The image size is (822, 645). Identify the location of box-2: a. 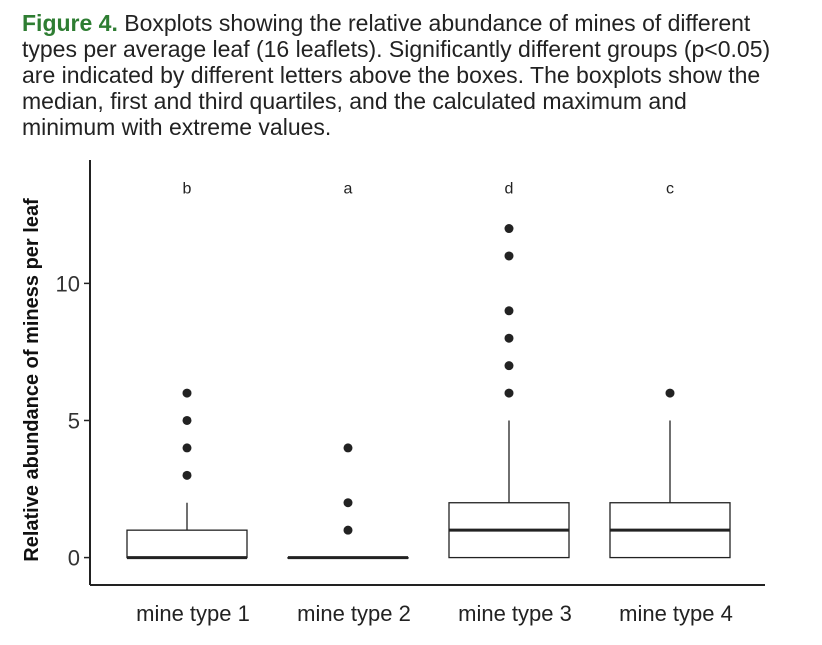
(348, 370).